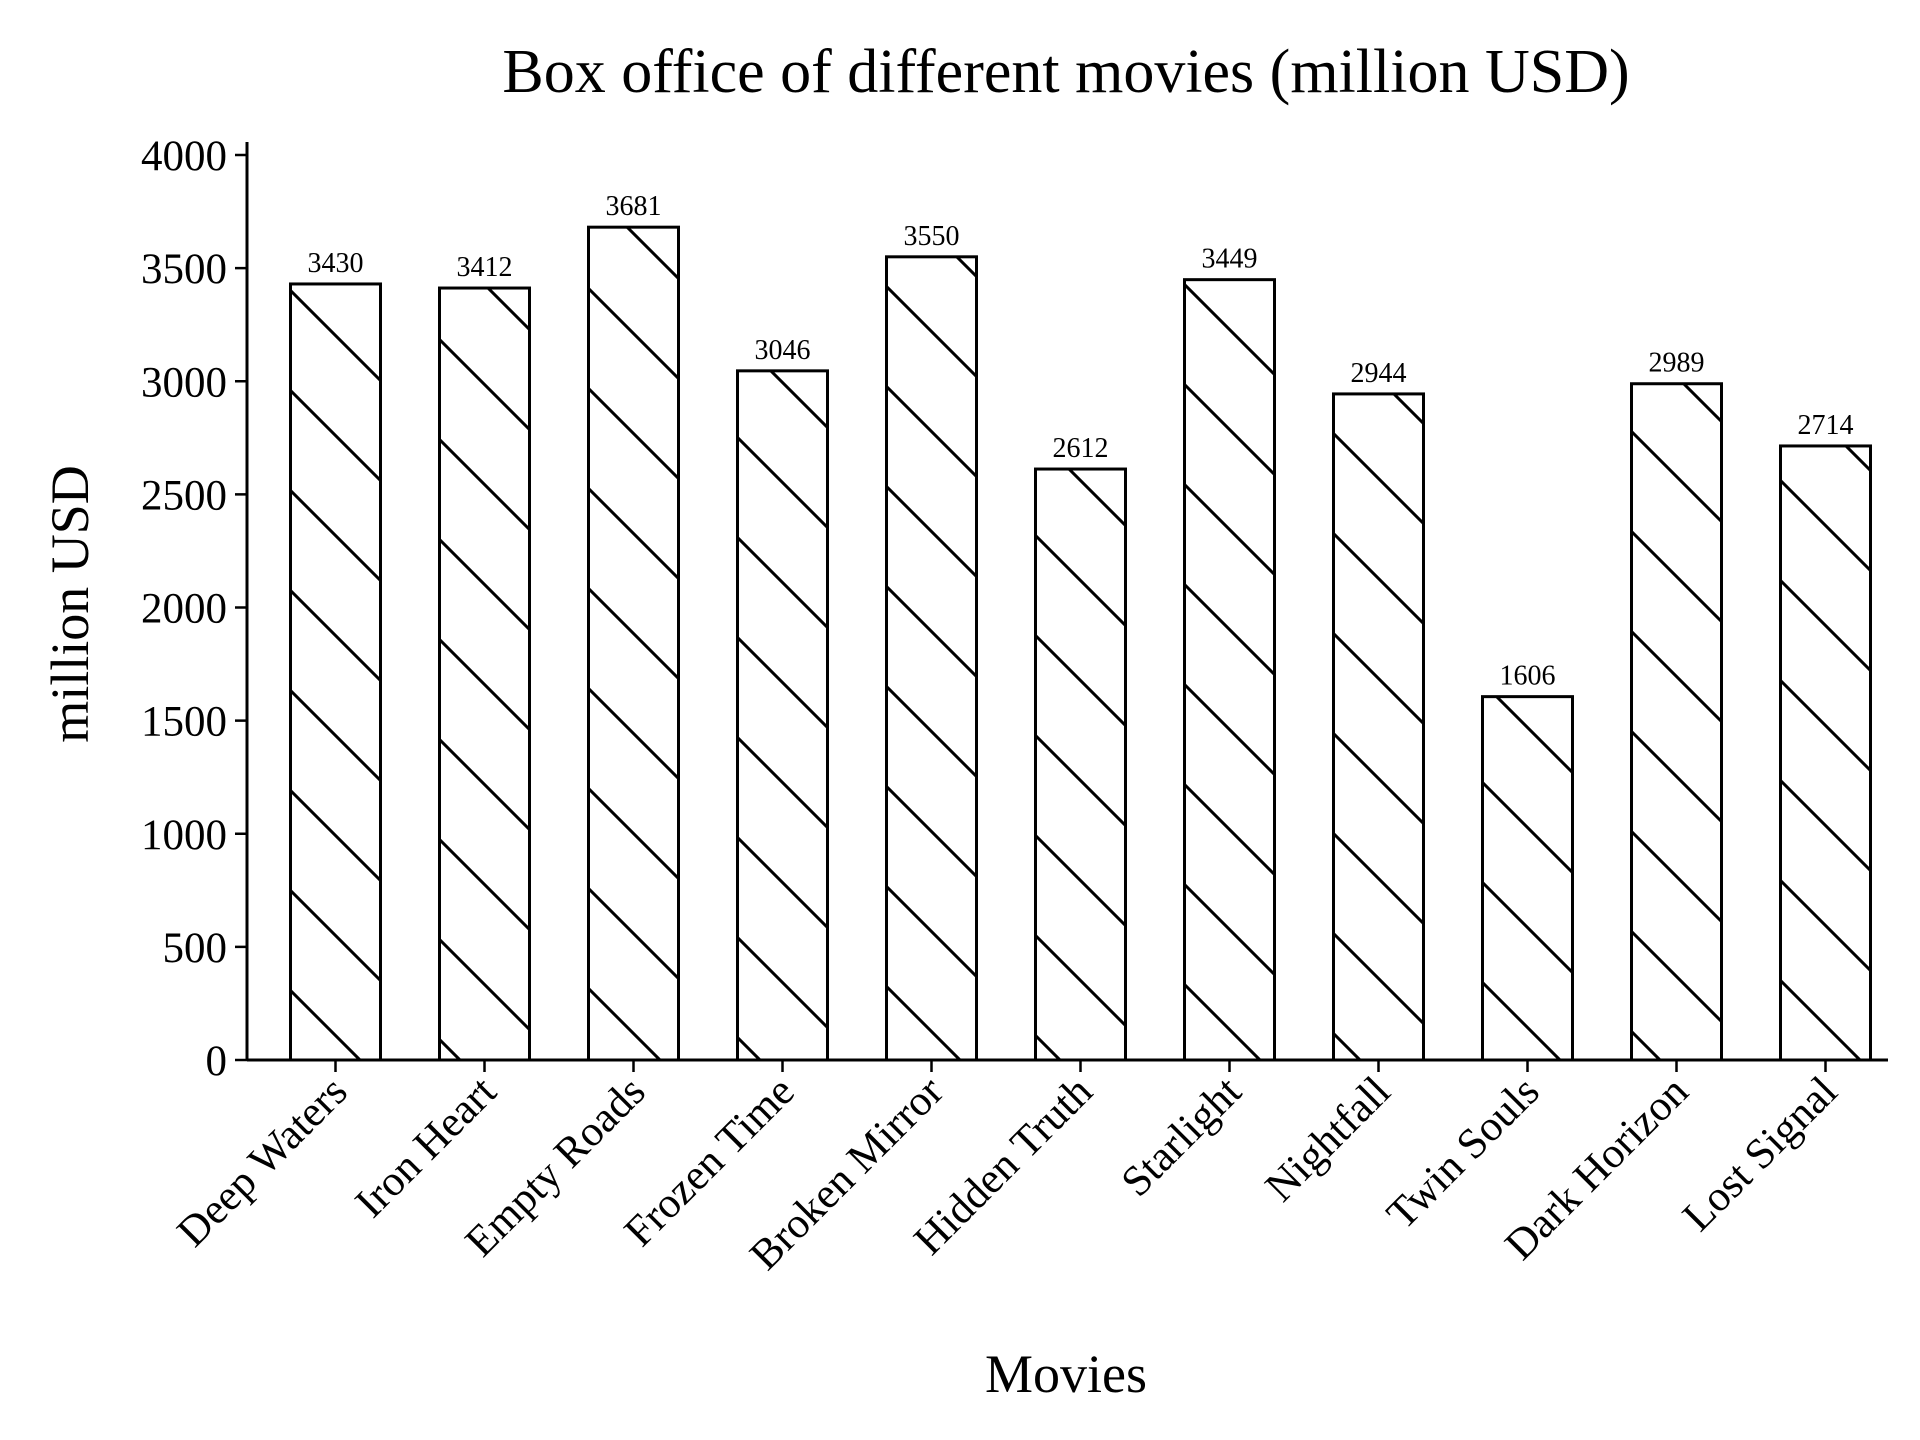 Image resolution: width=1920 pixels, height=1440 pixels. What do you see at coordinates (217, 1061) in the screenshot?
I see `y-tick-label: 0` at bounding box center [217, 1061].